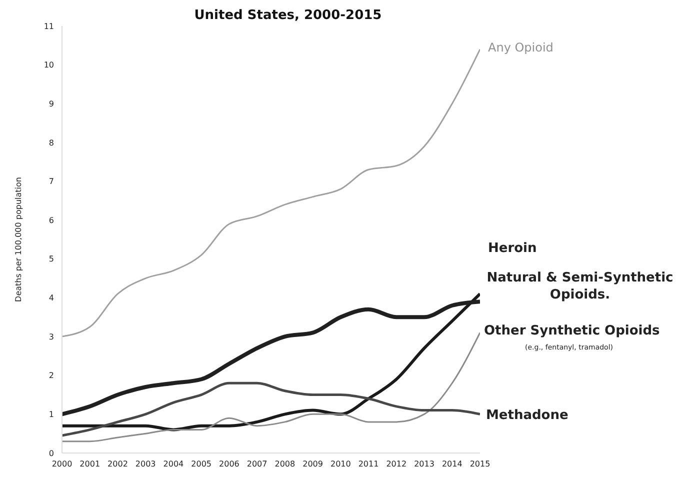 Image resolution: width=688 pixels, height=479 pixels. I want to click on x-tick-label: 2015, so click(480, 464).